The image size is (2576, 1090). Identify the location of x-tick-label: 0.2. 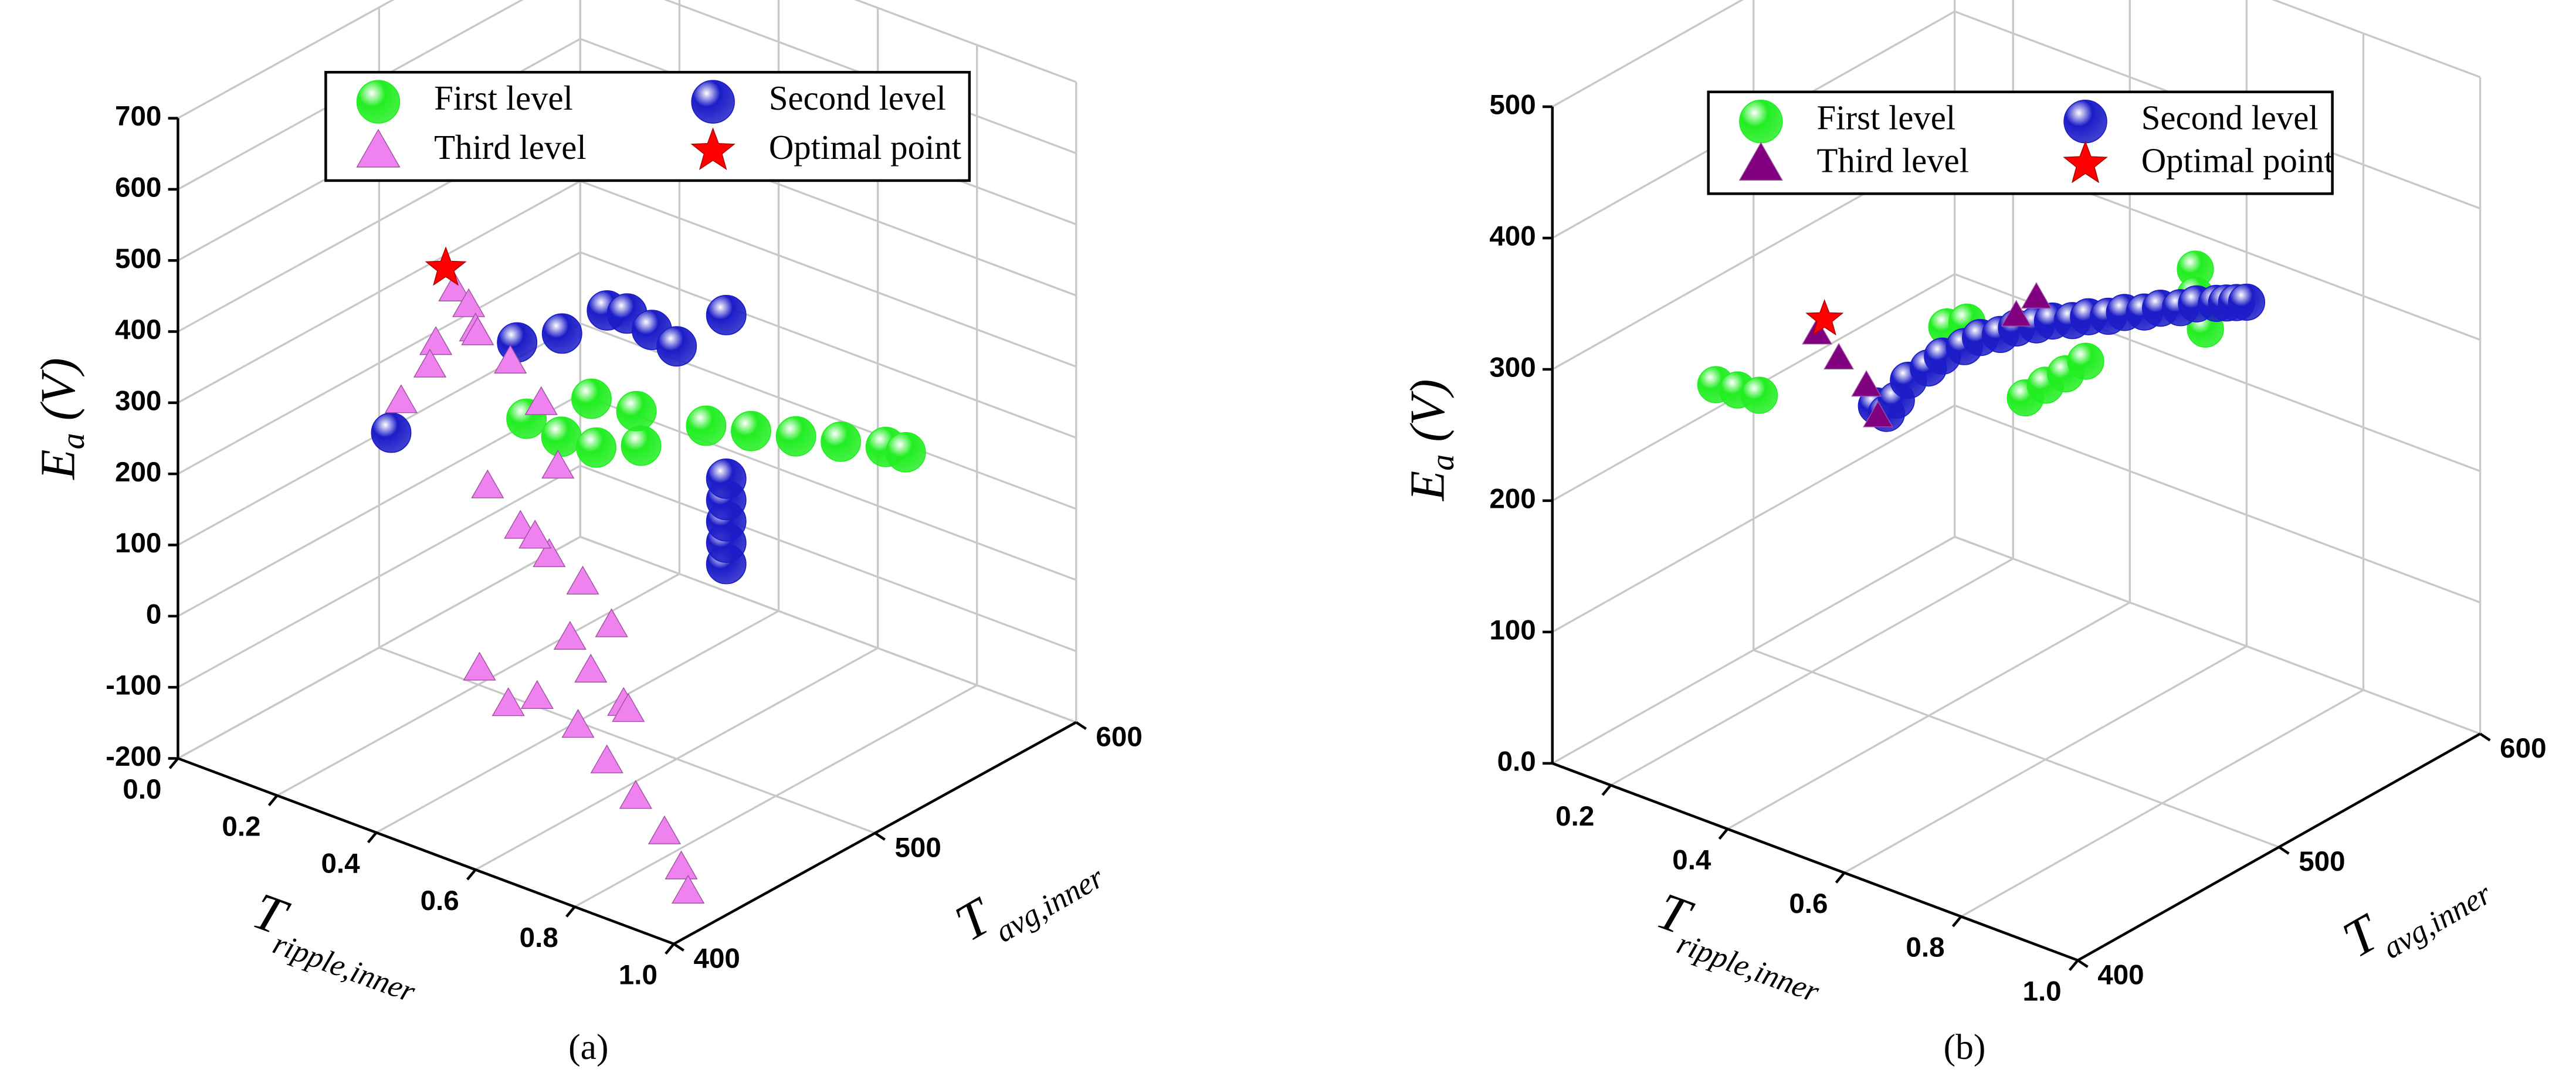
(1574, 817).